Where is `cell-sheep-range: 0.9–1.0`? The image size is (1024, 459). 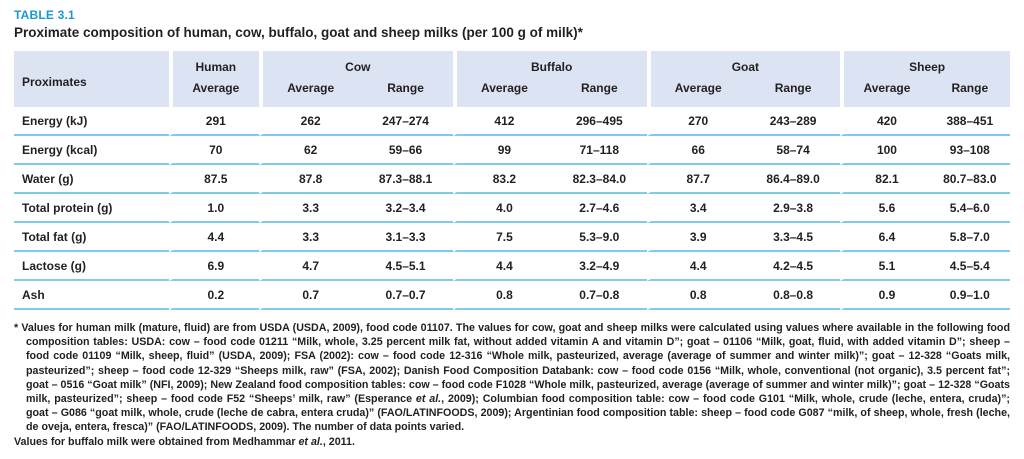 cell-sheep-range: 0.9–1.0 is located at coordinates (969, 295).